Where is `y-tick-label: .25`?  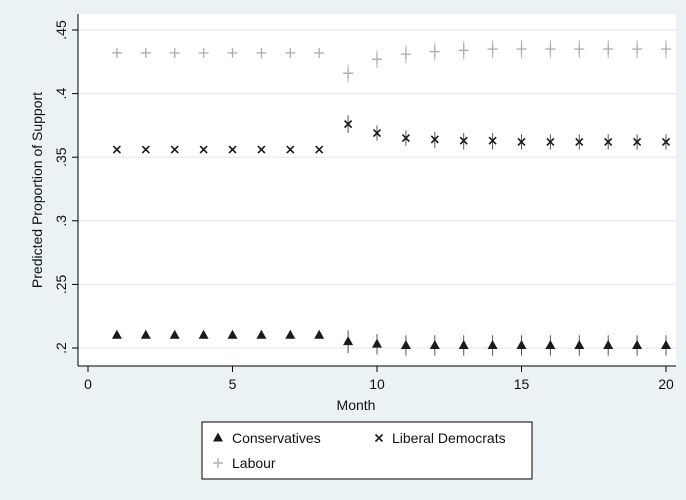
y-tick-label: .25 is located at coordinates (61, 284).